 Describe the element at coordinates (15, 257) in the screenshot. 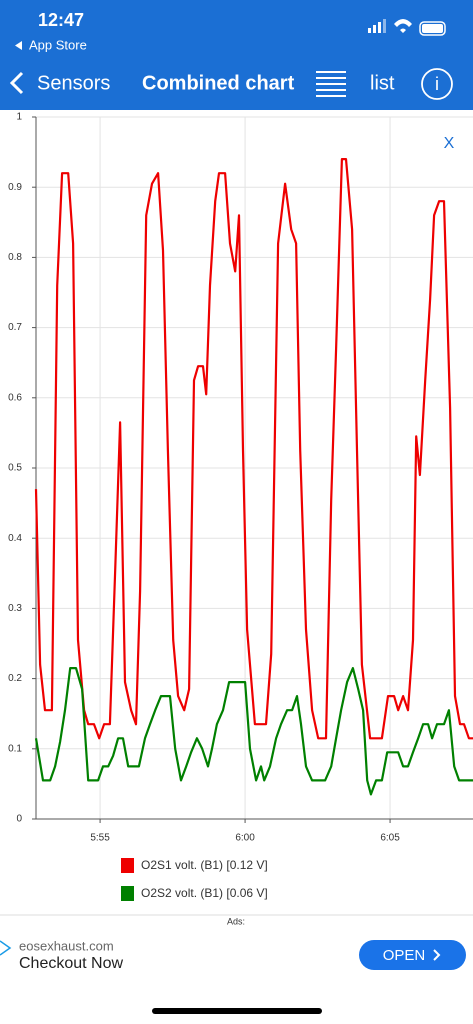

I see `y-tick-label: 0.8` at that location.